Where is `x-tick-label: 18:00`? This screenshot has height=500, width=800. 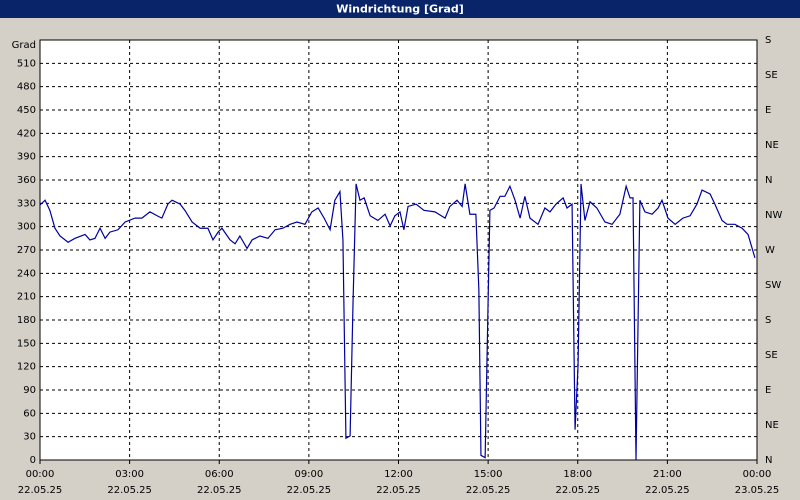 x-tick-label: 18:00 is located at coordinates (577, 474).